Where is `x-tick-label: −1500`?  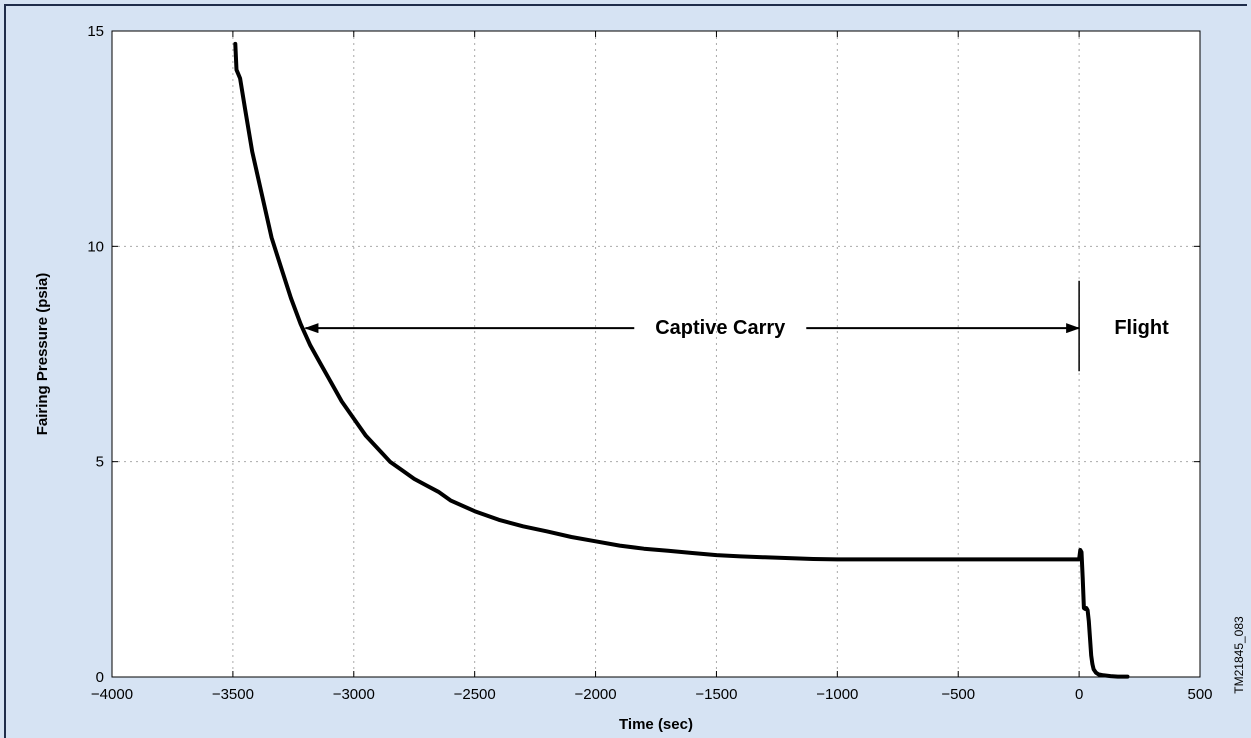
x-tick-label: −1500 is located at coordinates (716, 694).